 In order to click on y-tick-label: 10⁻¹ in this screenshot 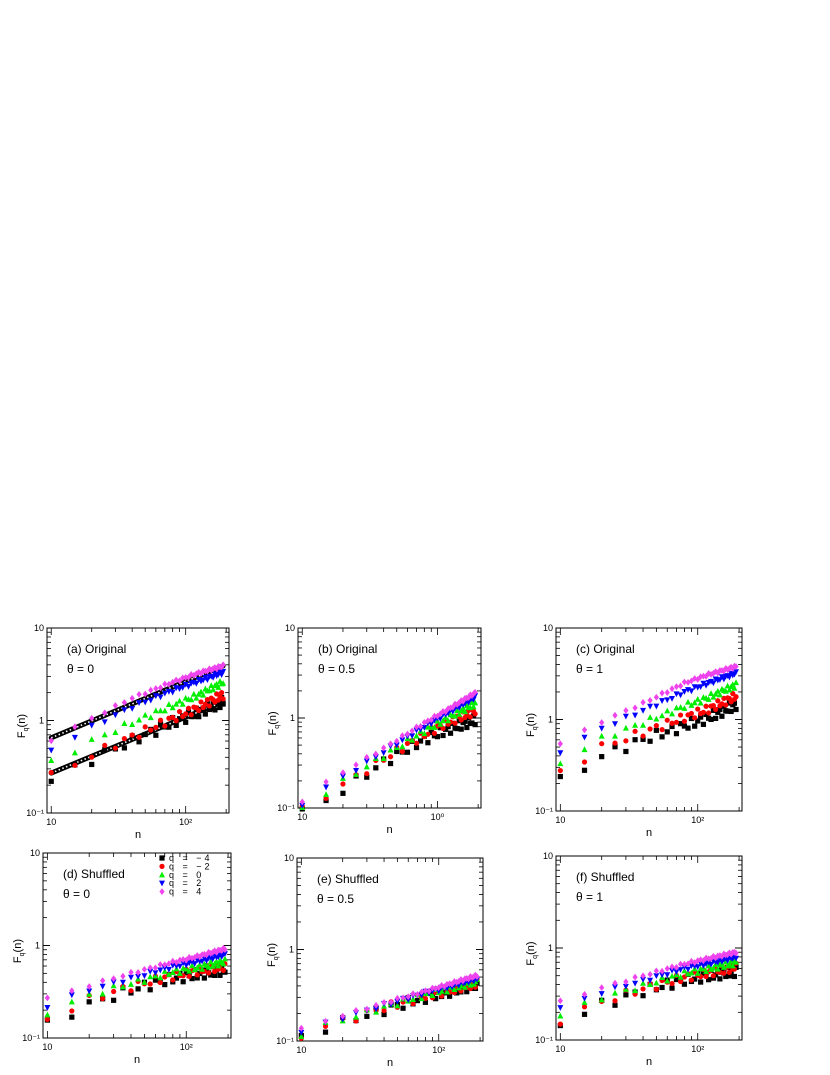, I will do `click(35, 813)`.